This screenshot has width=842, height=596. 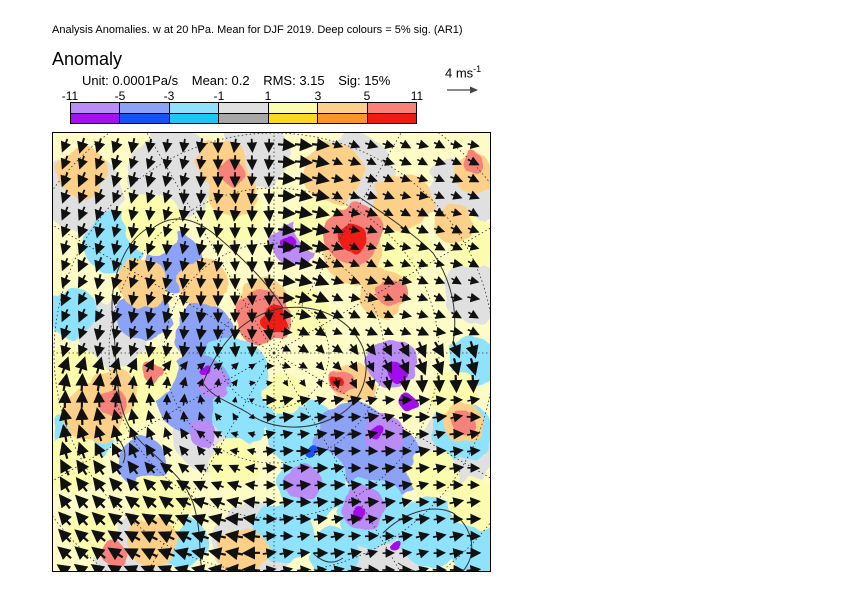 I want to click on sig-label: Sig: 15%, so click(x=364, y=80).